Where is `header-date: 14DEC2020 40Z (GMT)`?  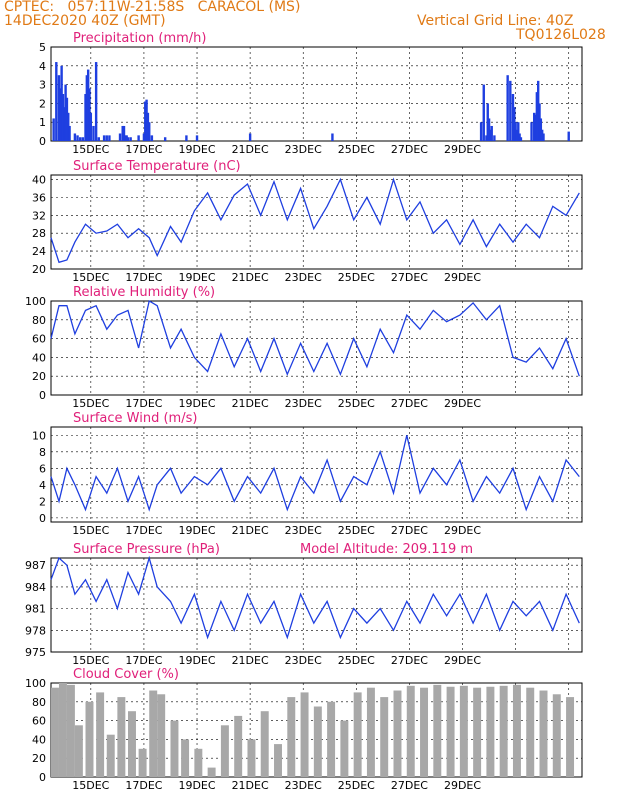
header-date: 14DEC2020 40Z (GMT) is located at coordinates (85, 21).